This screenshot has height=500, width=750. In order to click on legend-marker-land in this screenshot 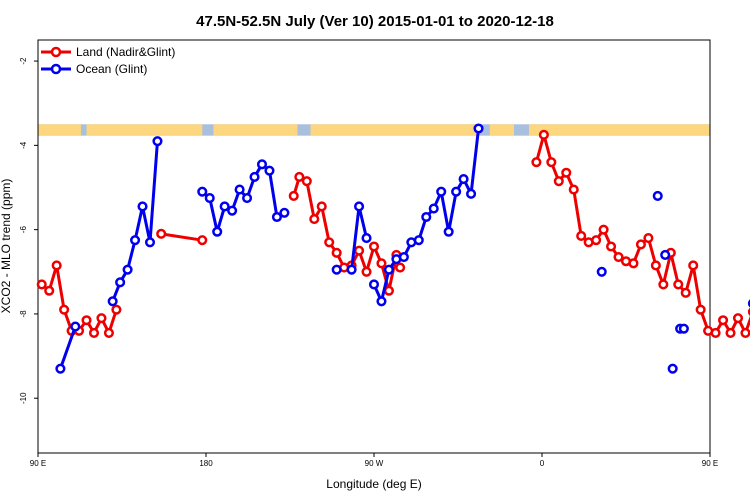, I will do `click(56, 52)`.